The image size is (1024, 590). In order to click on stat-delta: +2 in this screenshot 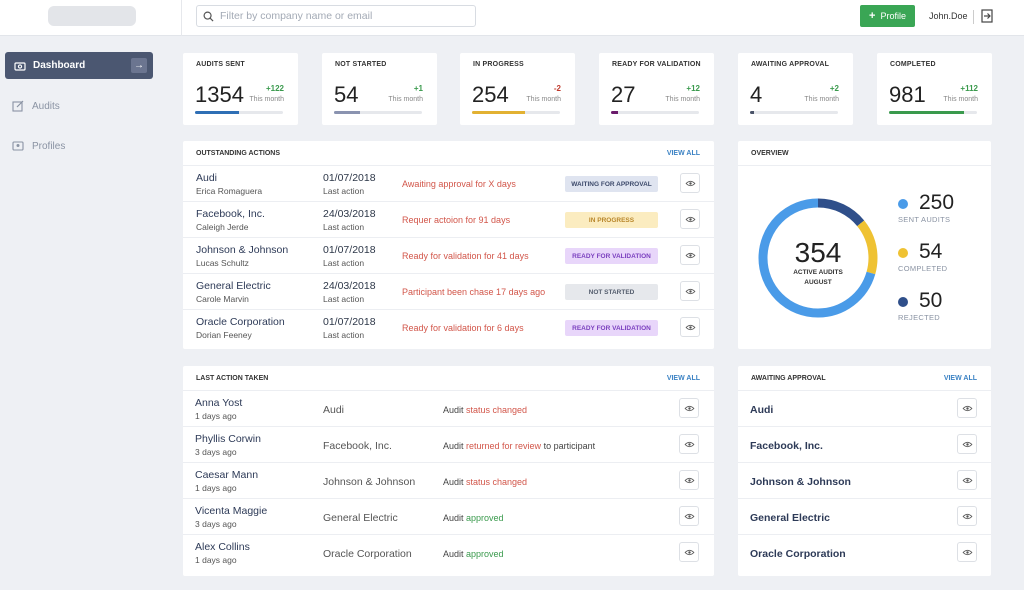, I will do `click(834, 88)`.